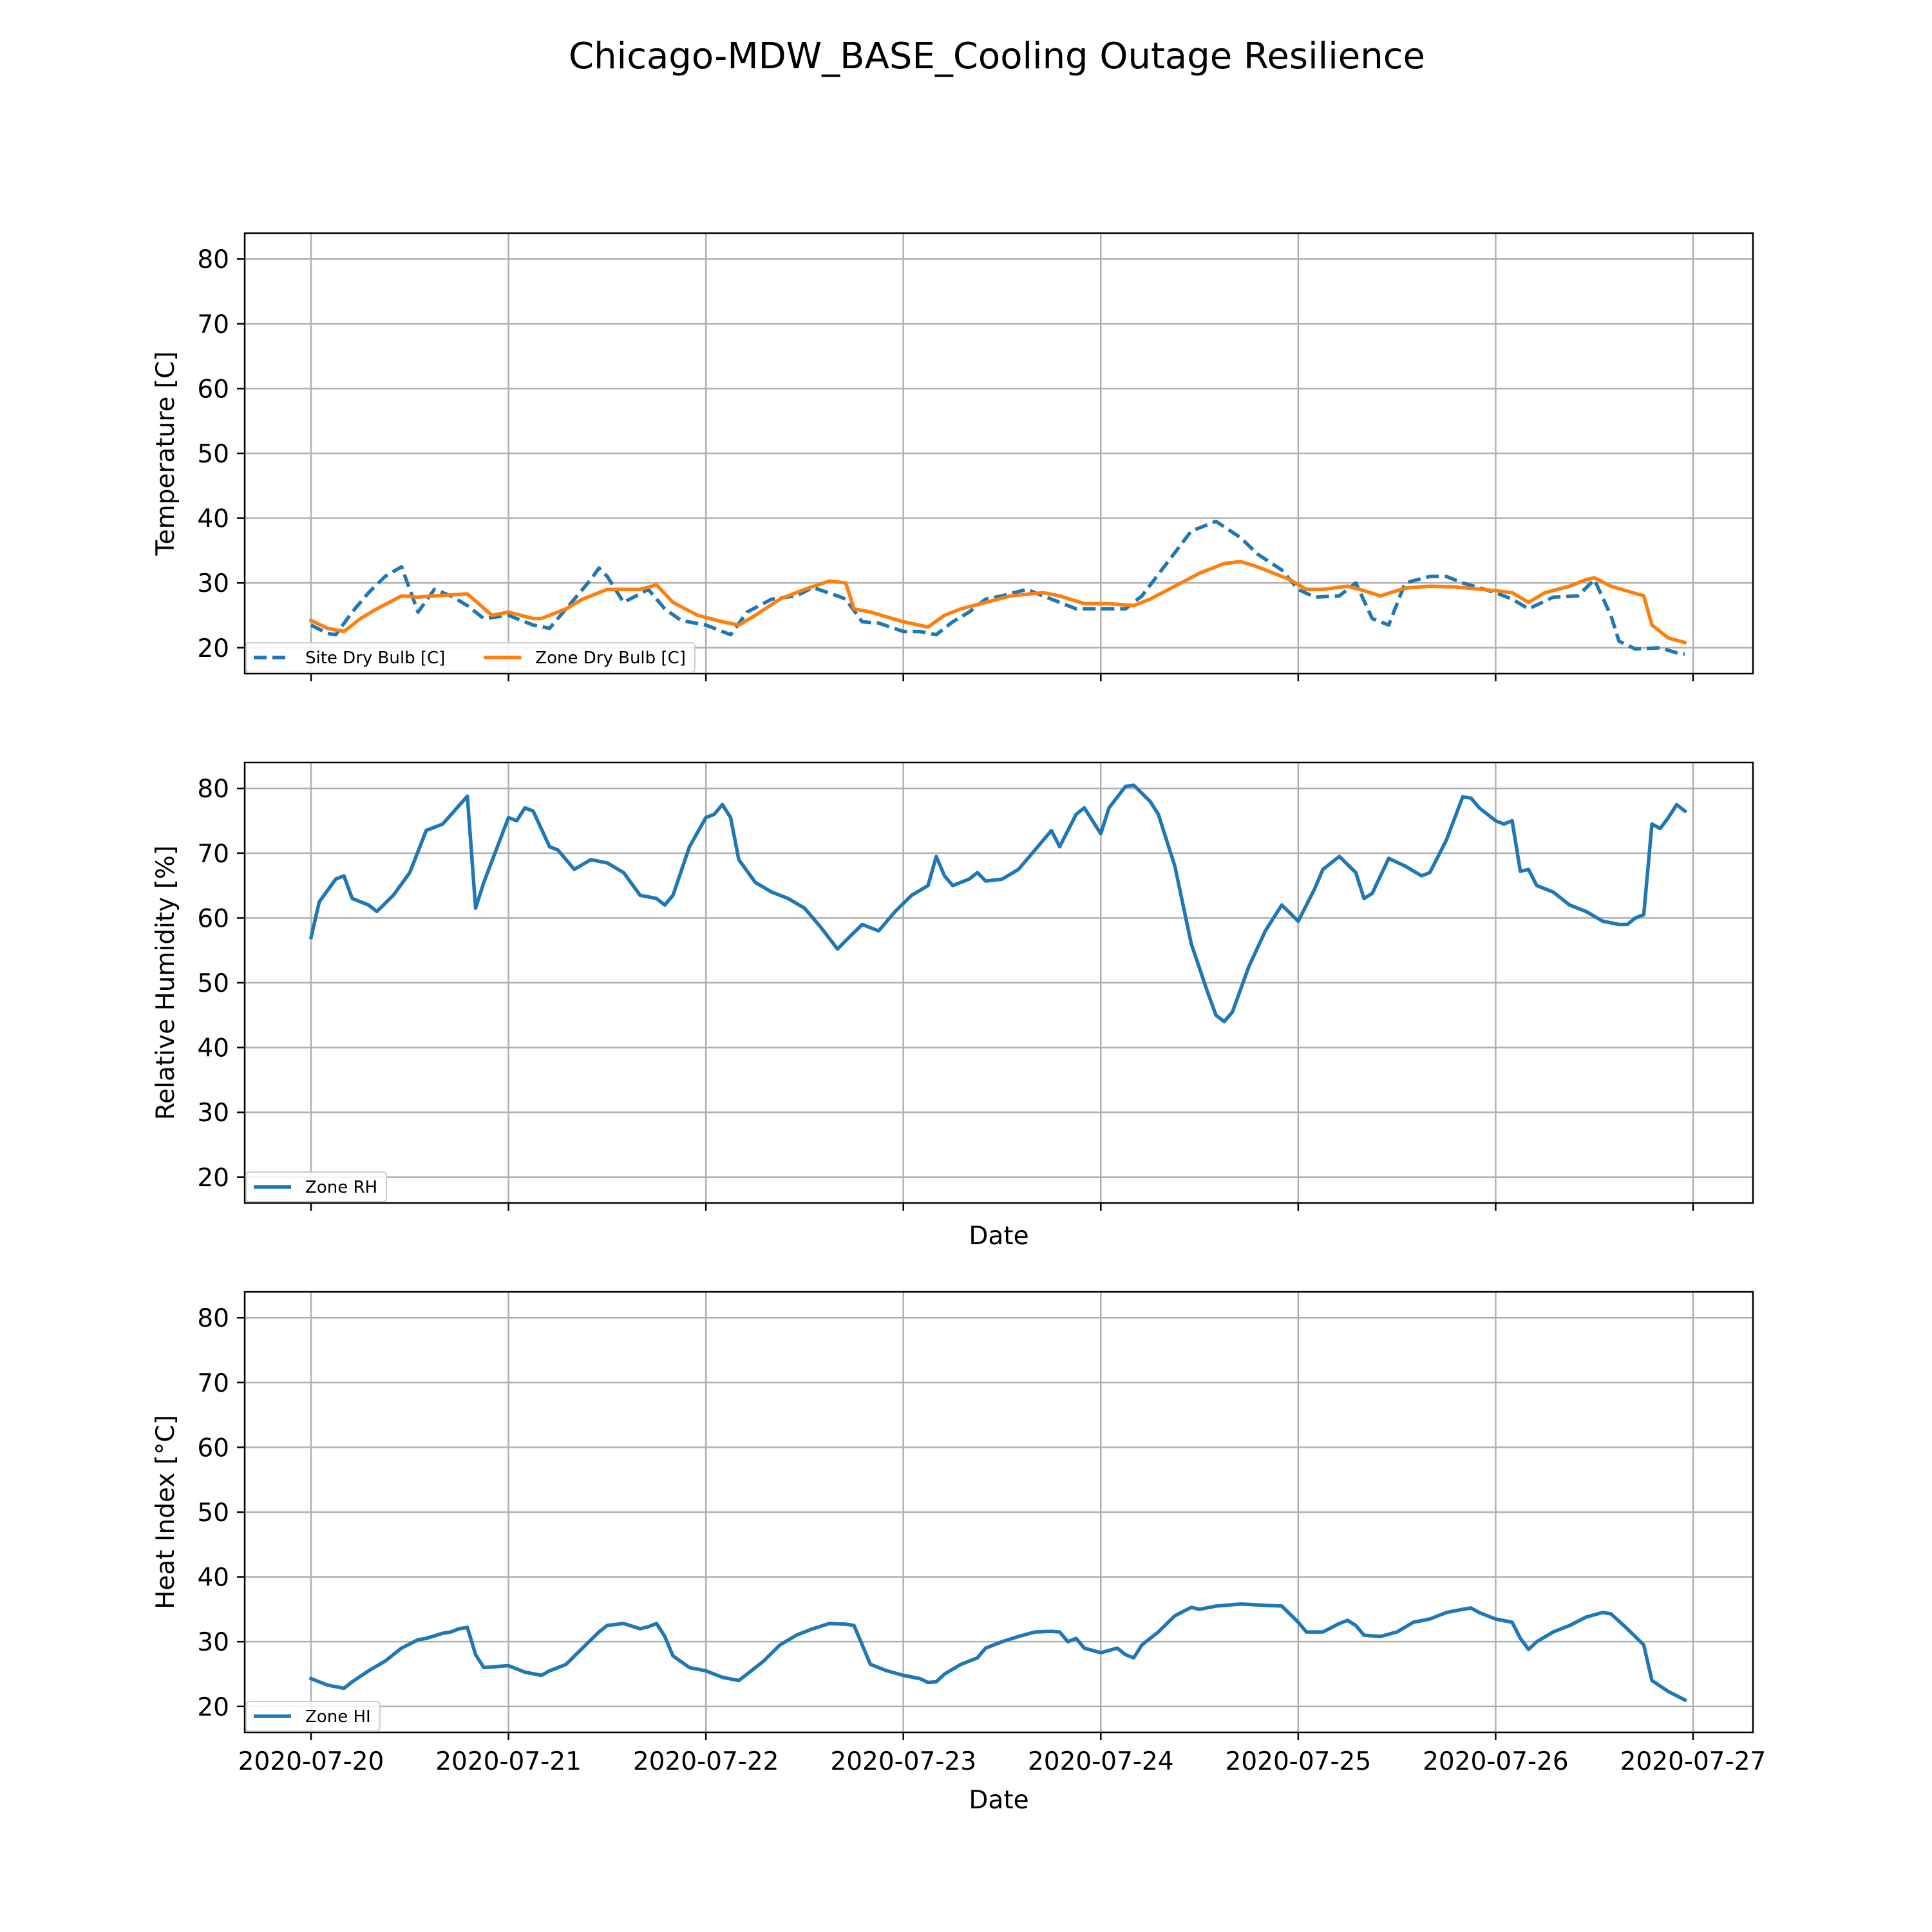 The width and height of the screenshot is (1932, 1932). Describe the element at coordinates (509, 1762) in the screenshot. I see `x-tick-label: 2020-07-21` at that location.